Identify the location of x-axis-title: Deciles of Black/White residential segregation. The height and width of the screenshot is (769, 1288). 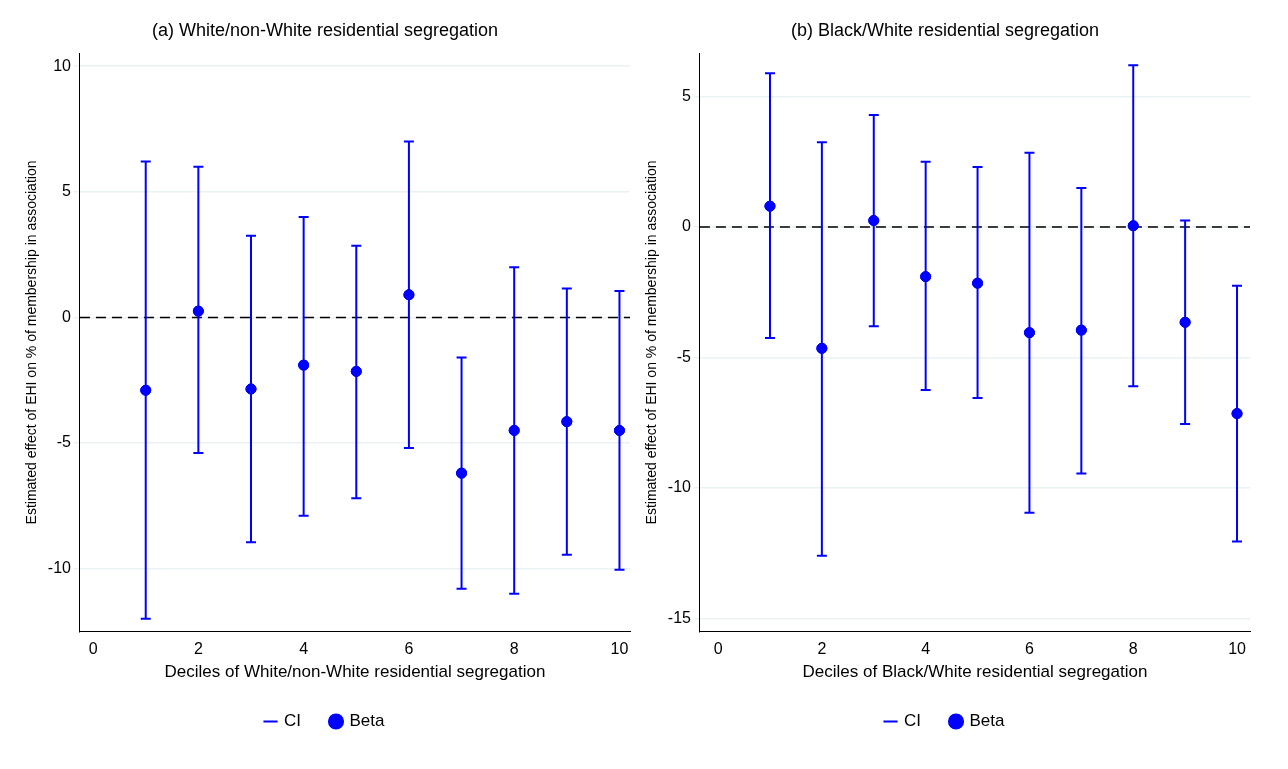
(975, 672).